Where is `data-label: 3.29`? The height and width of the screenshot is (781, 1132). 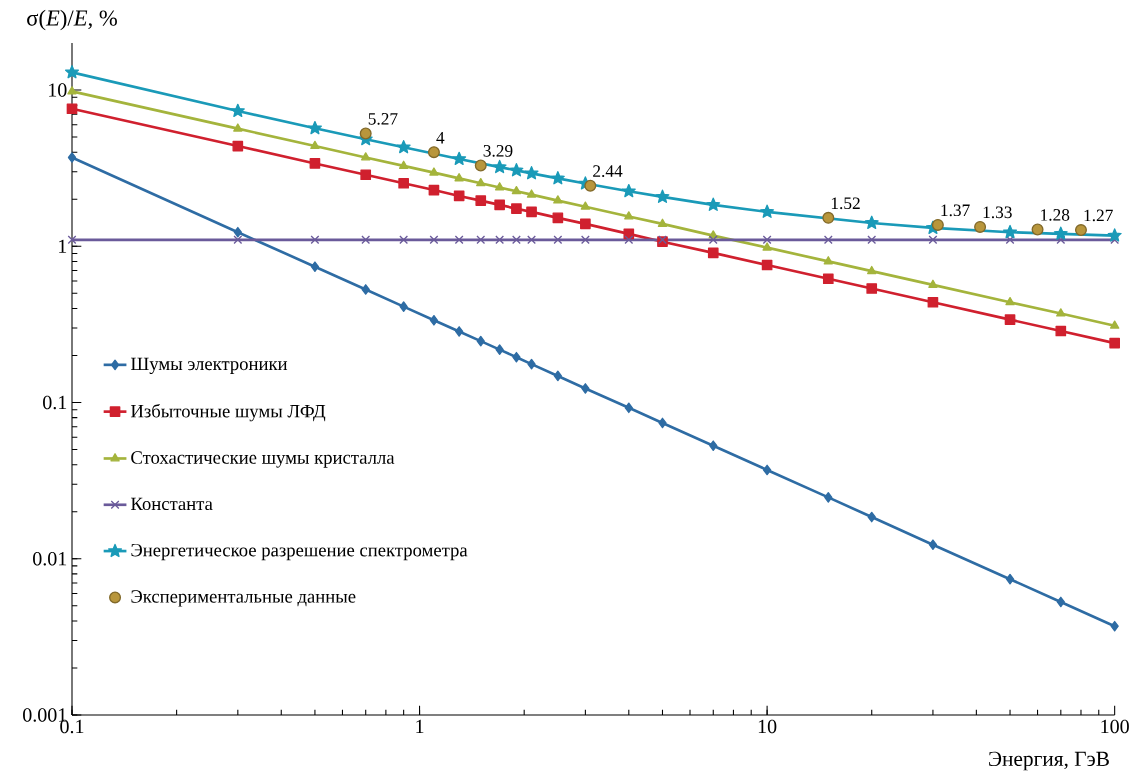 data-label: 3.29 is located at coordinates (498, 151).